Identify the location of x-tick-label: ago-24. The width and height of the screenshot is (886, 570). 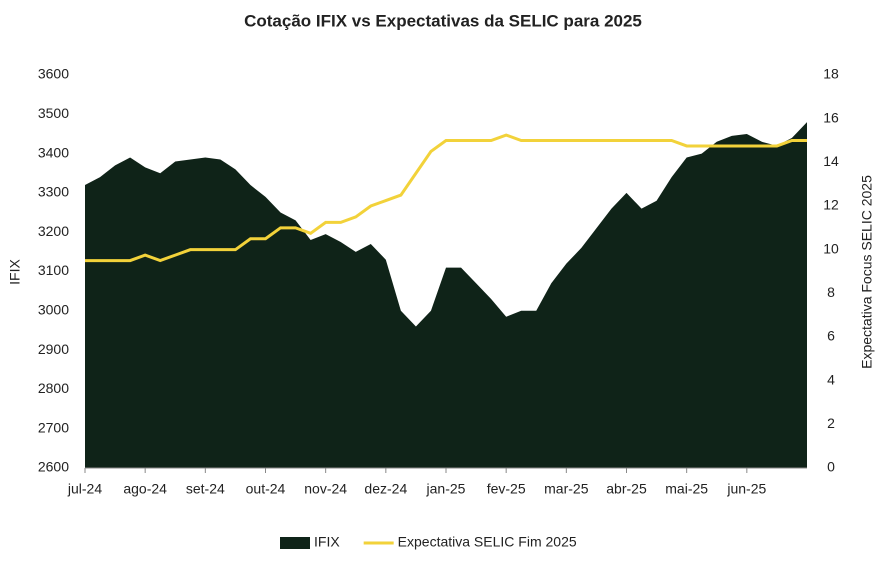
(145, 489).